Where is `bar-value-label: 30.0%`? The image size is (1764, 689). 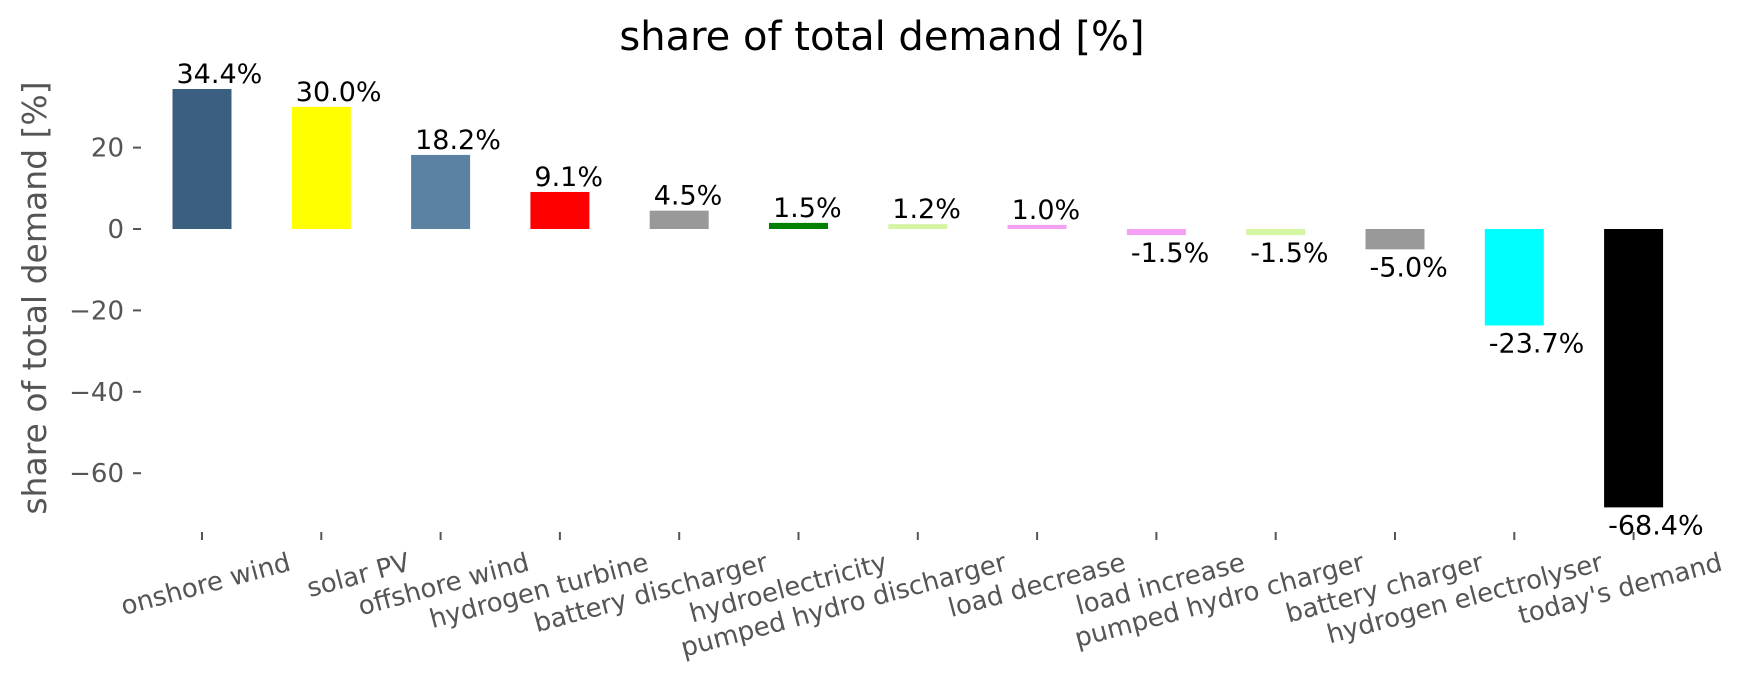 bar-value-label: 30.0% is located at coordinates (339, 92).